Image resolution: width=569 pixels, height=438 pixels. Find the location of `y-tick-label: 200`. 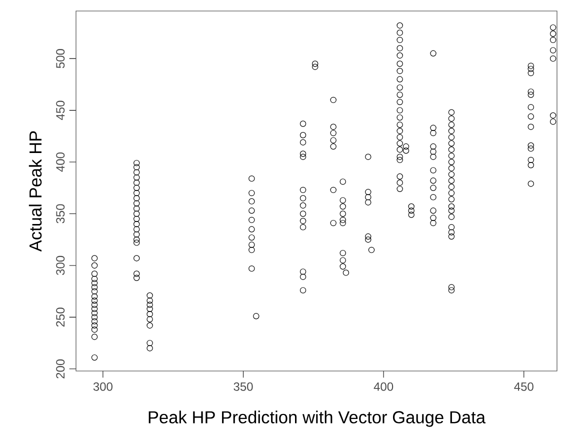

y-tick-label: 200 is located at coordinates (60, 368).